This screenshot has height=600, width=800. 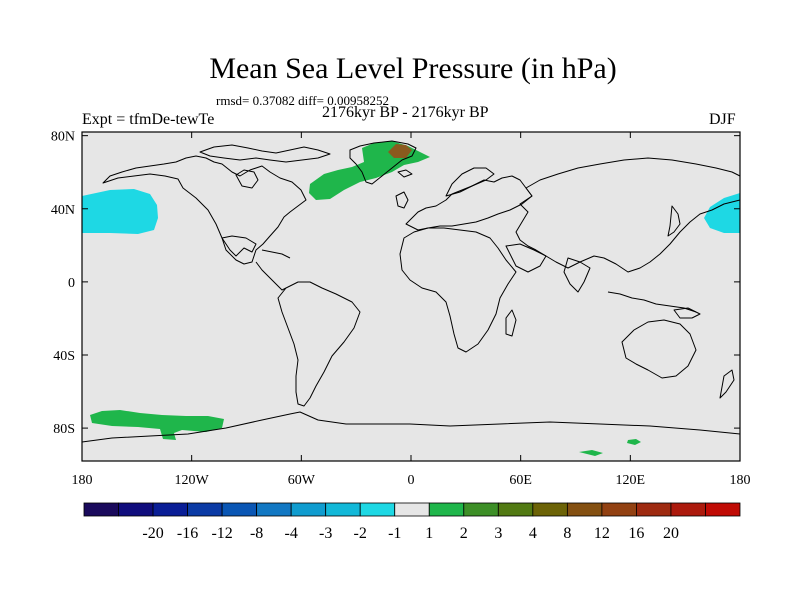 I want to click on anomaly-southern-indian, so click(x=634, y=442).